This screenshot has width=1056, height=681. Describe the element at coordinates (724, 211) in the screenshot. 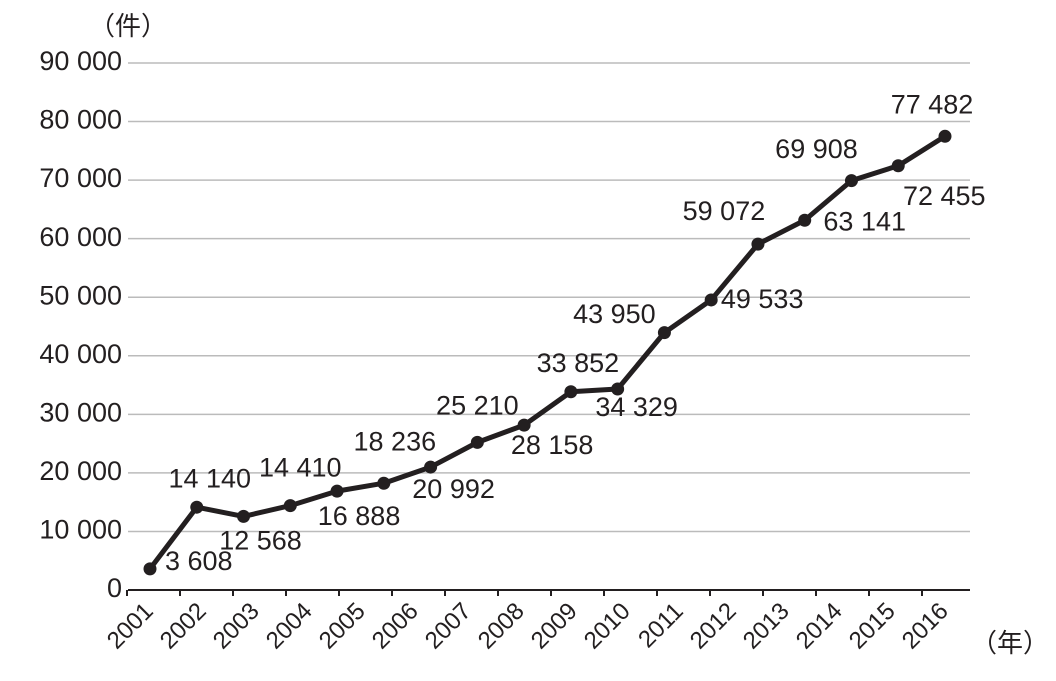

I see `data-label: 59 072` at that location.